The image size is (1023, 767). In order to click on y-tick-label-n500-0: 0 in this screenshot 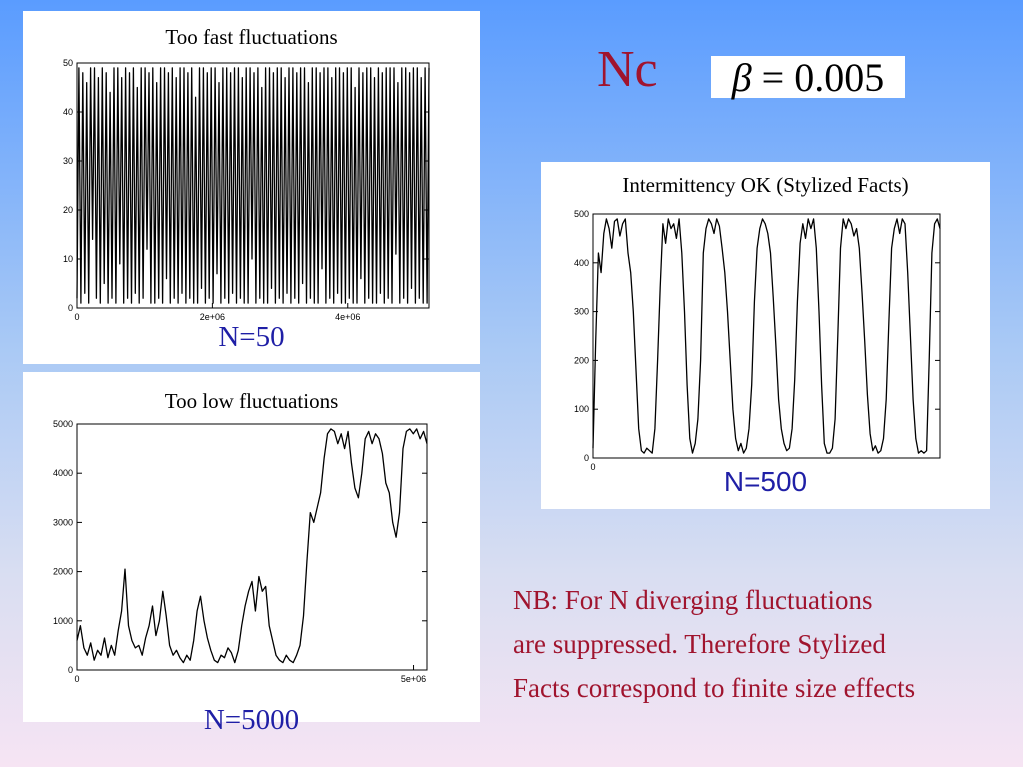, I will do `click(586, 458)`.